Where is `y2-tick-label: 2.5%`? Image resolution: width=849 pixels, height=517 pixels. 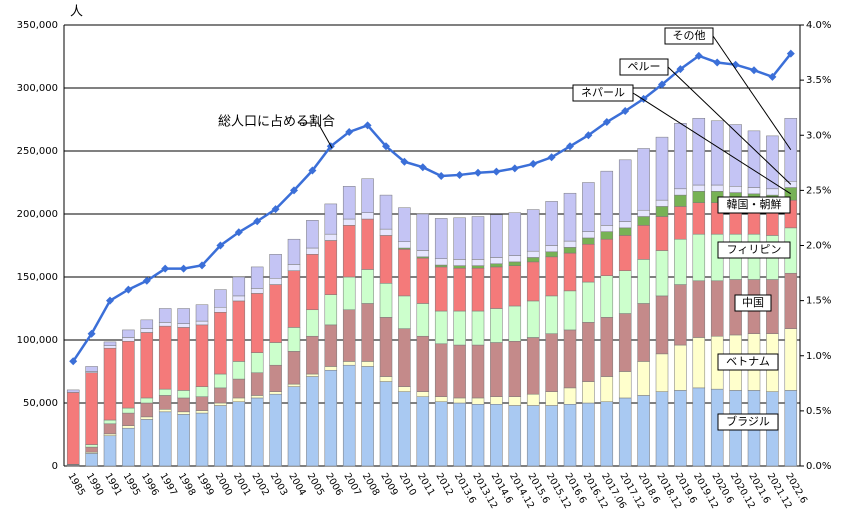
y2-tick-label: 2.5% is located at coordinates (818, 190).